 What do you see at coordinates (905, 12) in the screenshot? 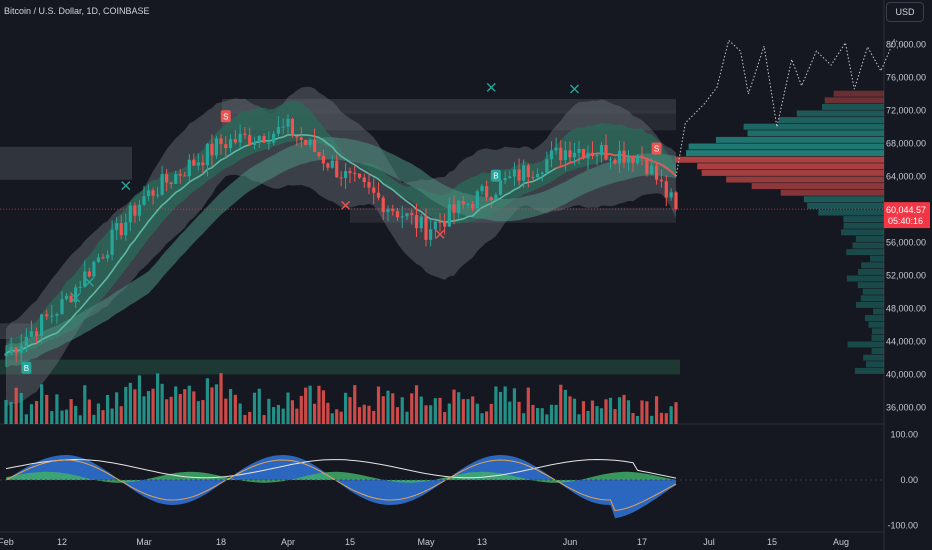
I see `currency-button: USD` at bounding box center [905, 12].